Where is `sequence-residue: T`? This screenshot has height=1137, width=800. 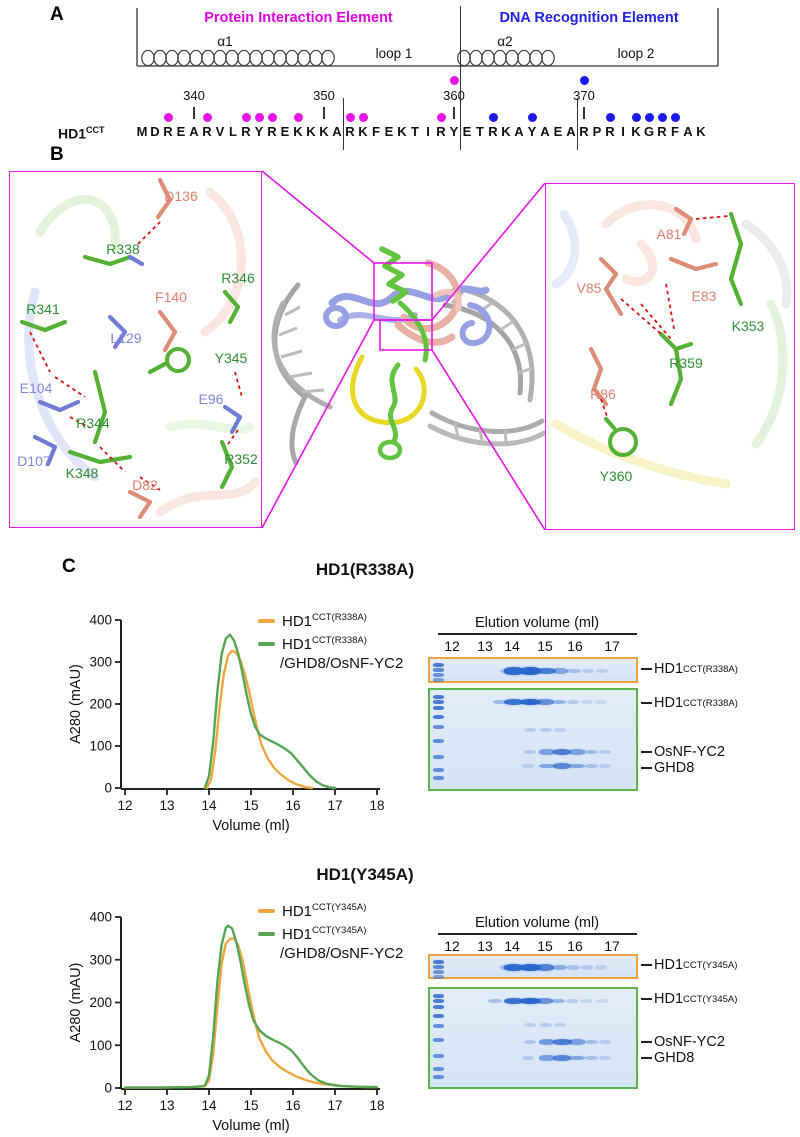 sequence-residue: T is located at coordinates (480, 131).